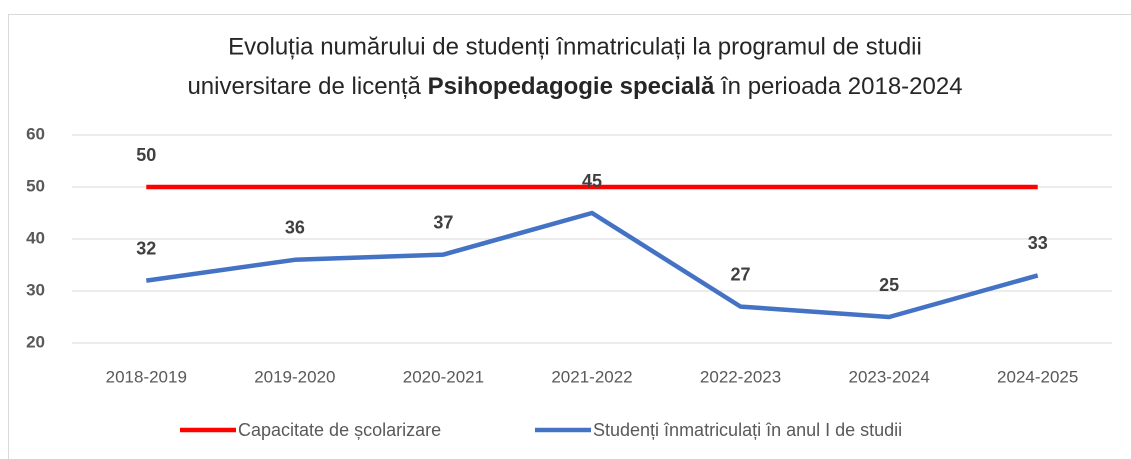  Describe the element at coordinates (741, 274) in the screenshot. I see `data-label: 27` at that location.